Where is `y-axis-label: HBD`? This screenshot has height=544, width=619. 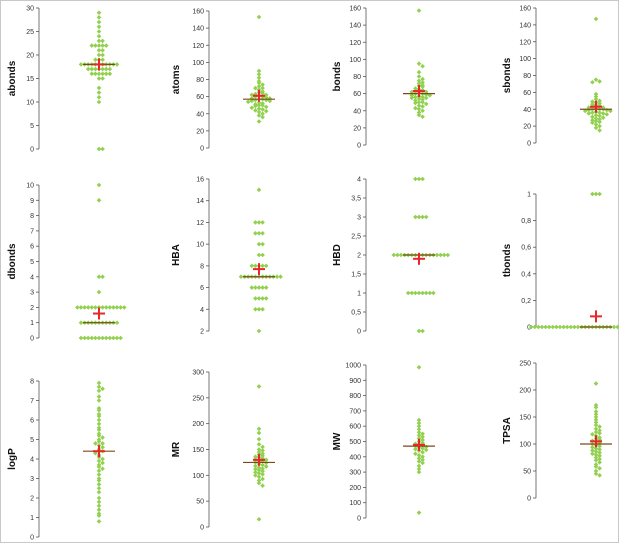 y-axis-label: HBD is located at coordinates (337, 255).